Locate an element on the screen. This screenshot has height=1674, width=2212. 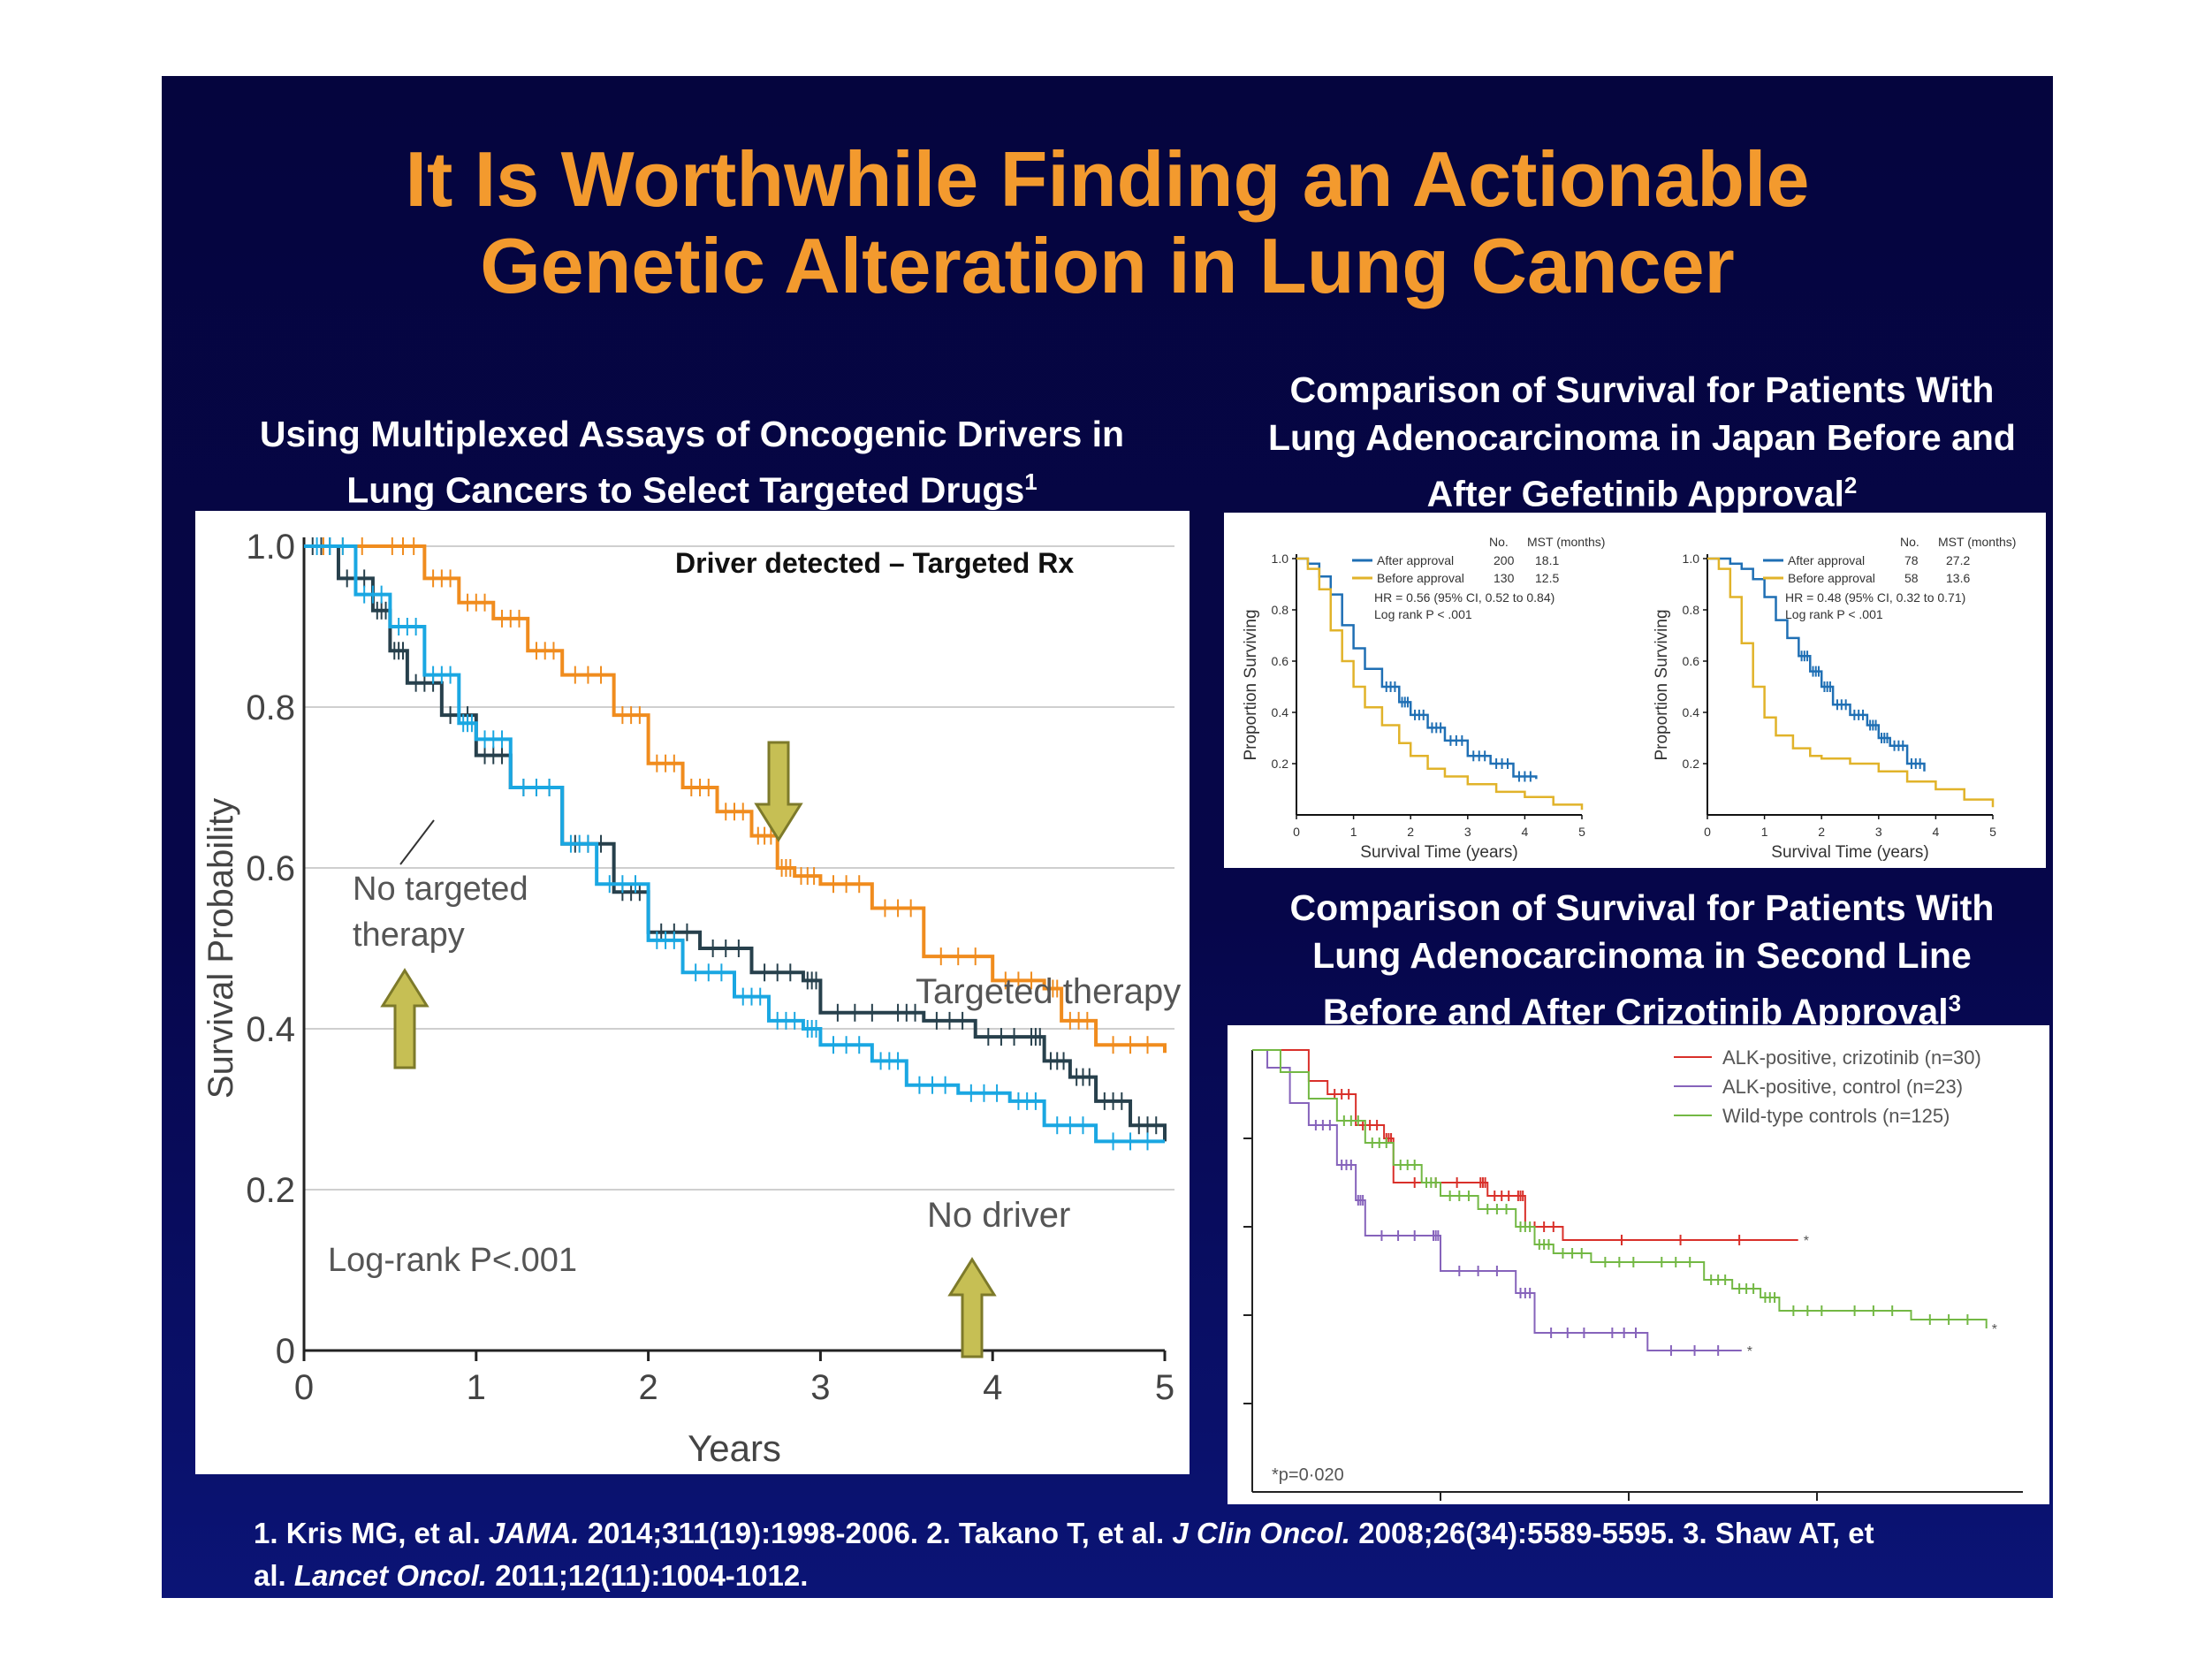
legend-header-mst: MST (months) is located at coordinates (1566, 542).